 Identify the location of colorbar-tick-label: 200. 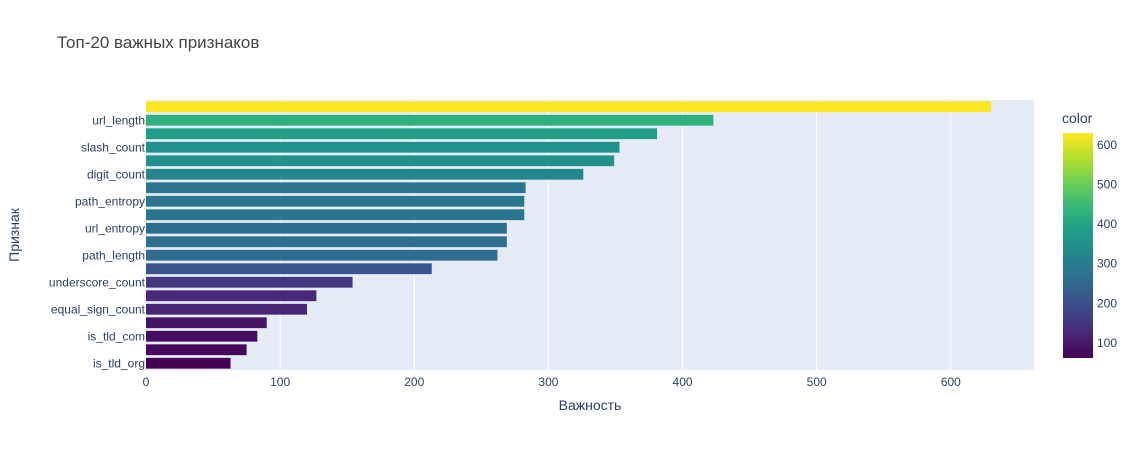
(1107, 303).